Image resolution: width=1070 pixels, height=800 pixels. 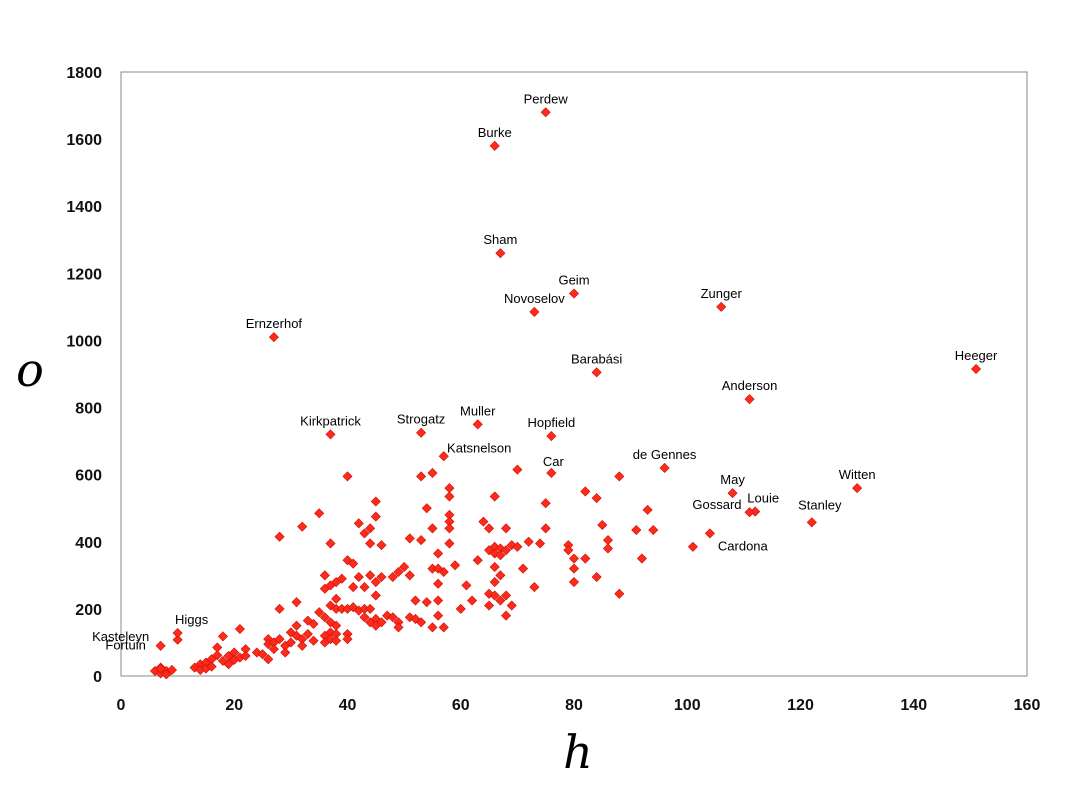 I want to click on point-label: Perdew, so click(x=546, y=98).